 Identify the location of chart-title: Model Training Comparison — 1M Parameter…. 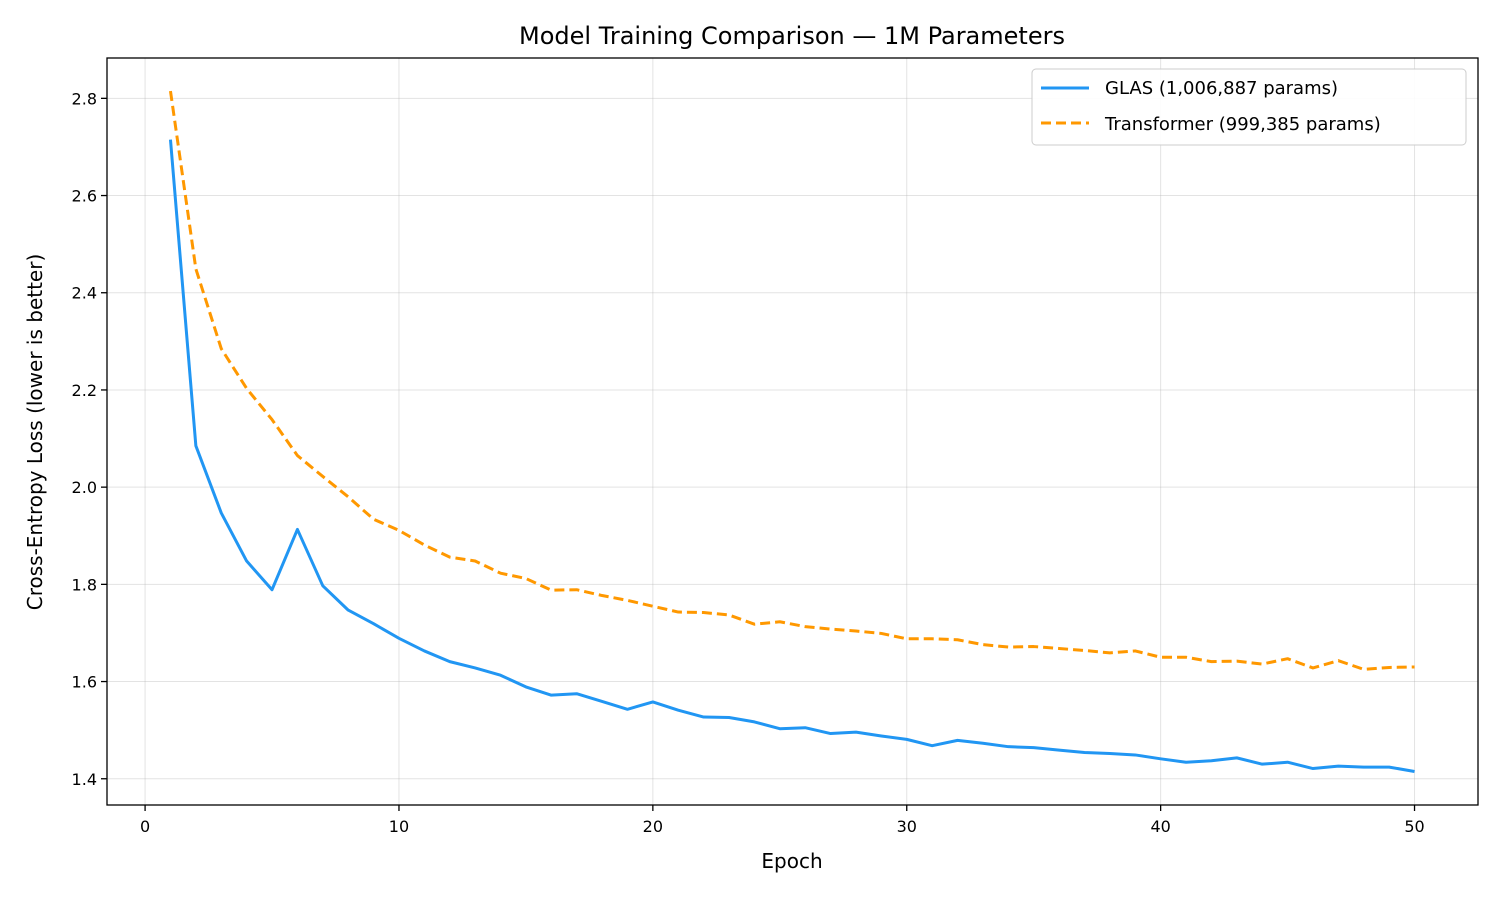
(792, 36).